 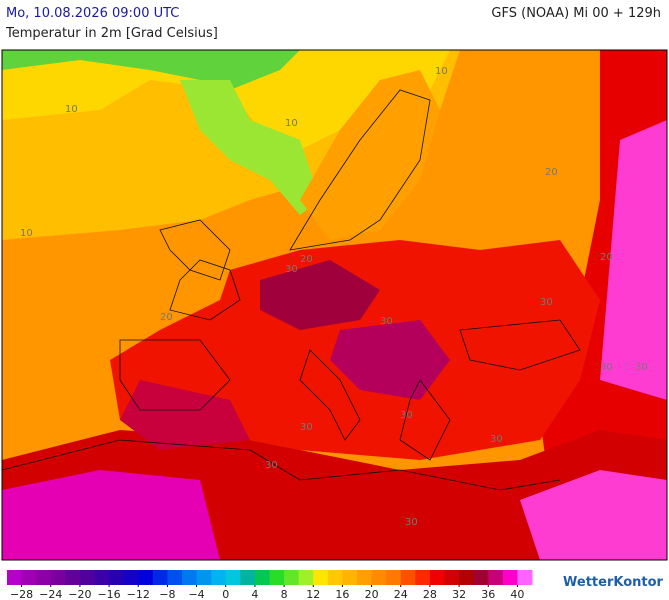 What do you see at coordinates (342, 594) in the screenshot?
I see `colorbar-label: 16` at bounding box center [342, 594].